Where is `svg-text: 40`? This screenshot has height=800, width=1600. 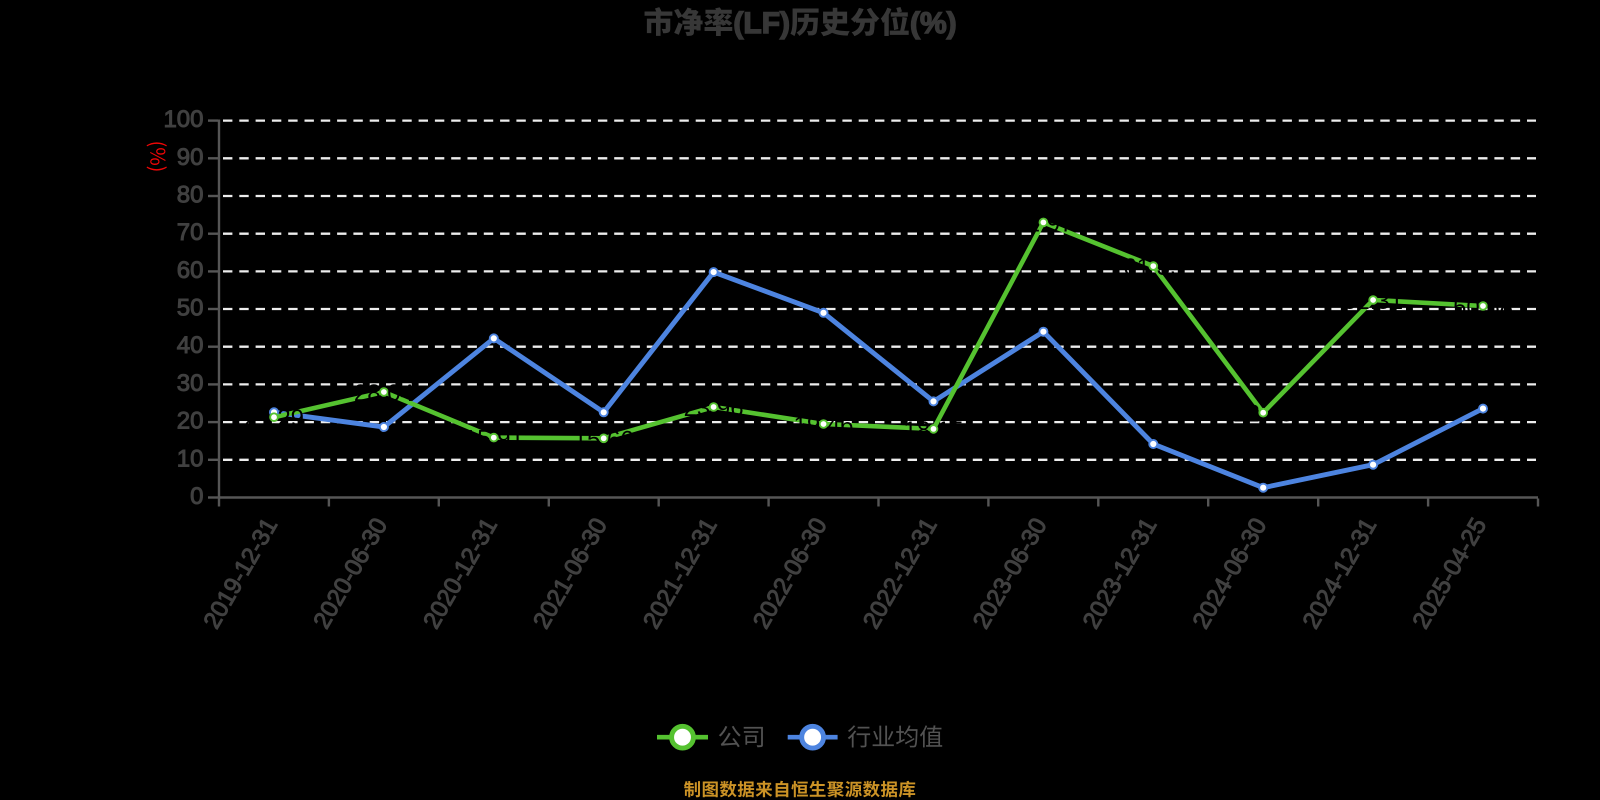
svg-text: 40 is located at coordinates (190, 345).